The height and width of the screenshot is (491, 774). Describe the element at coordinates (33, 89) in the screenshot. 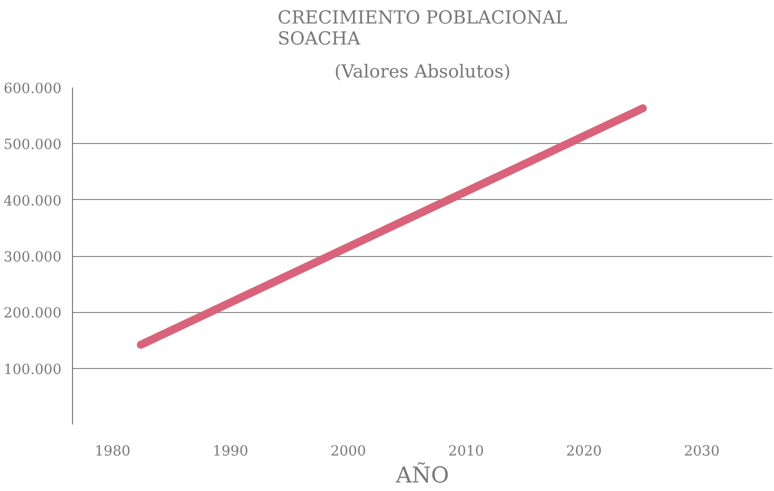

I see `y-tick-label: 600.000` at that location.